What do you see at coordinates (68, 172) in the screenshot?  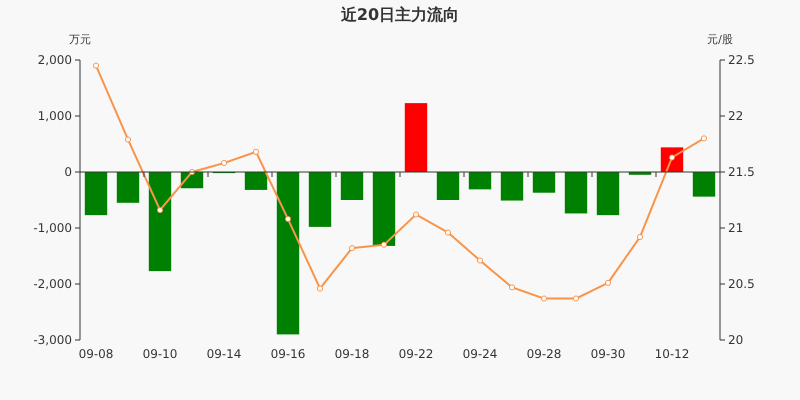 I see `y-tick-label: 0` at bounding box center [68, 172].